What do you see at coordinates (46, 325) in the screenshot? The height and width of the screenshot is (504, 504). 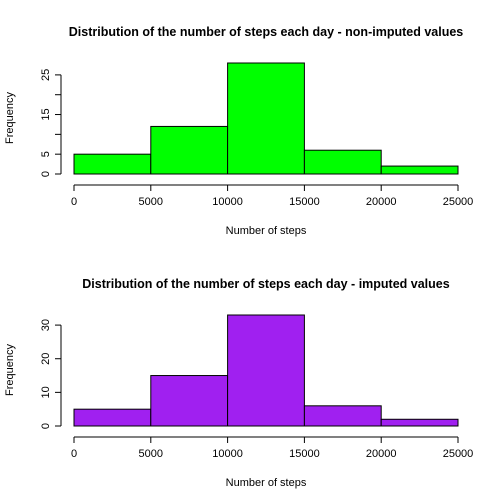 I see `y-tick-label: 30` at bounding box center [46, 325].